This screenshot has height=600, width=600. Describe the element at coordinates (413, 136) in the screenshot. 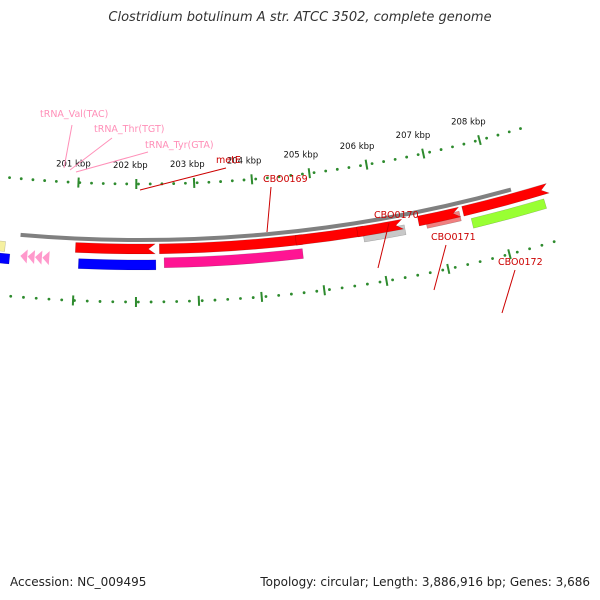

I see `kbp-tick-label: 207 kbp` at that location.